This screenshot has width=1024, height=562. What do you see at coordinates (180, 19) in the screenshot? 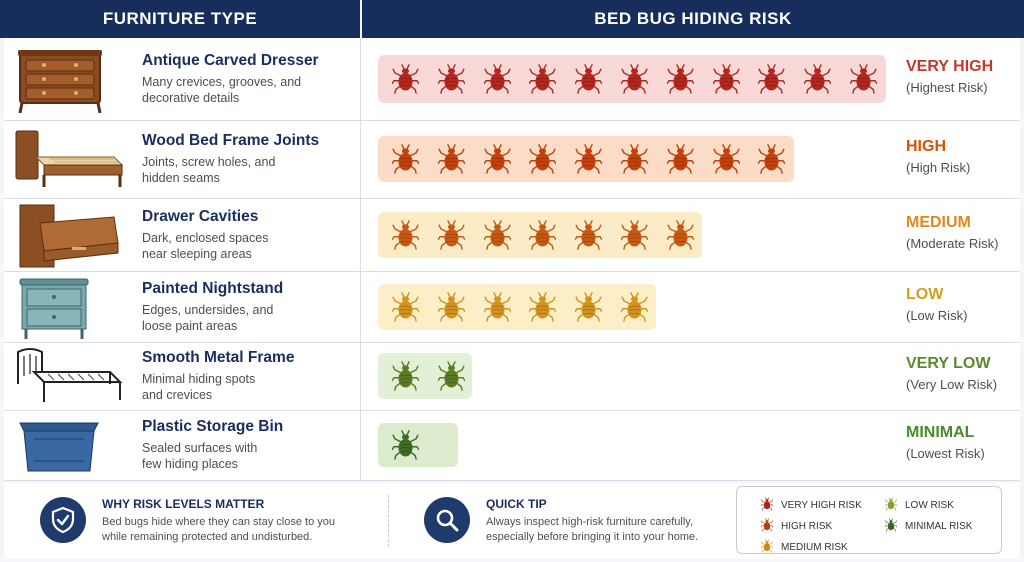
I see `header-furniture-type: FURNITURE TYPE` at bounding box center [180, 19].